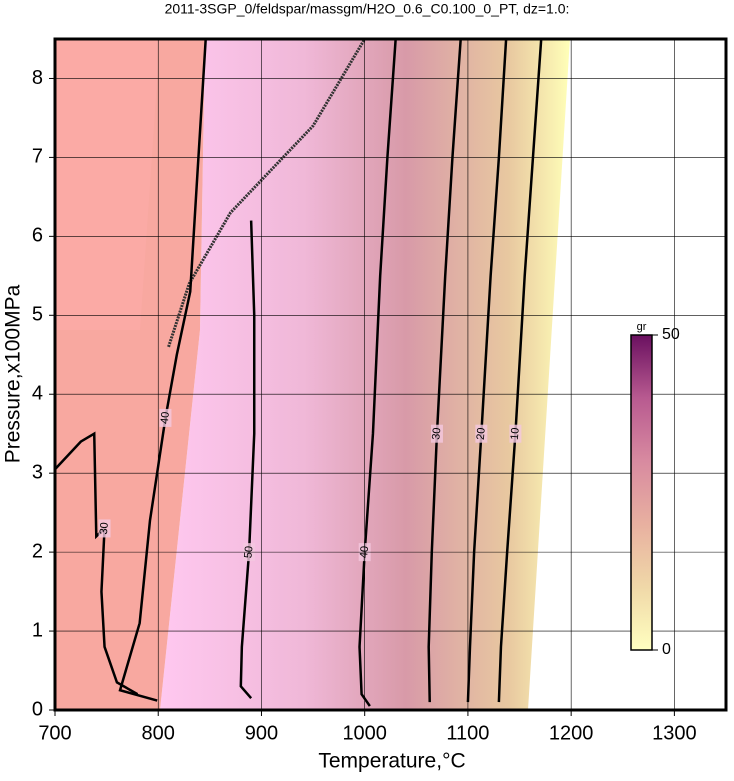  Describe the element at coordinates (671, 334) in the screenshot. I see `colorbar-tick-label: 50` at that location.